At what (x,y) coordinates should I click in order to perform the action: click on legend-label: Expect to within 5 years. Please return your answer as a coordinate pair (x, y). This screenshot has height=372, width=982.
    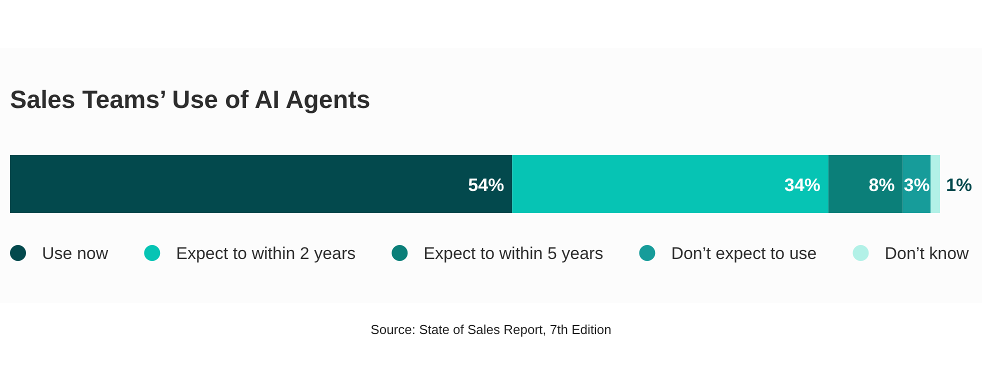
    Looking at the image, I should click on (514, 253).